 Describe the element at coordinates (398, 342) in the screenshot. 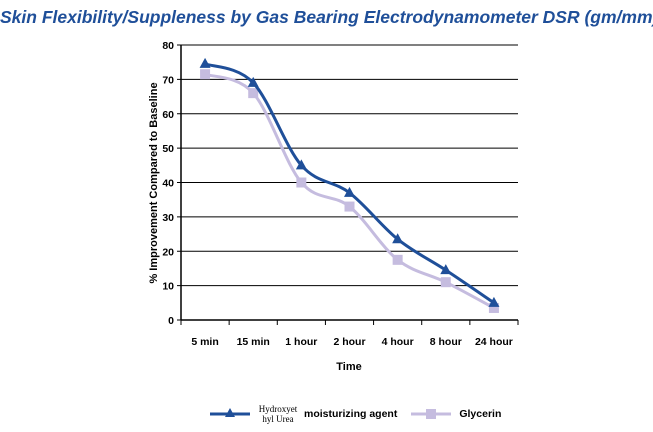

I see `x-tick-label: 4 hour` at that location.